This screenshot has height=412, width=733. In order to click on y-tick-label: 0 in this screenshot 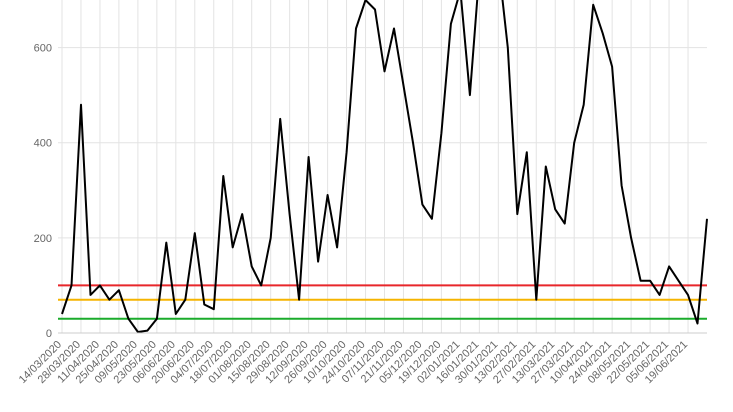, I will do `click(49, 334)`.